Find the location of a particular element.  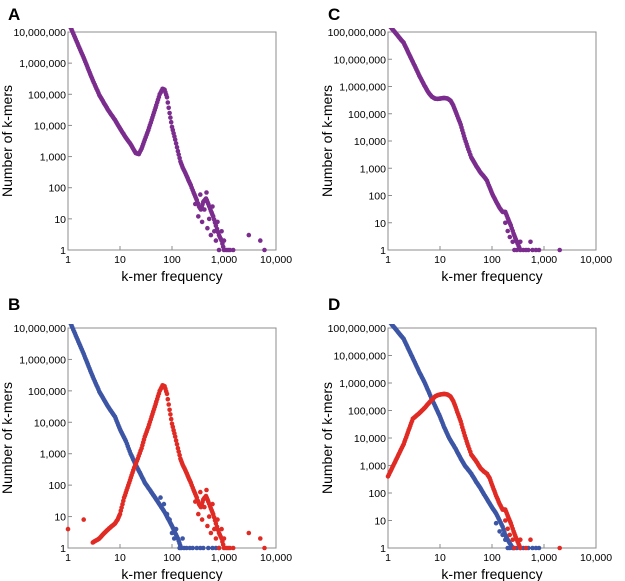

y-tick-label: 1,000 is located at coordinates (373, 169).